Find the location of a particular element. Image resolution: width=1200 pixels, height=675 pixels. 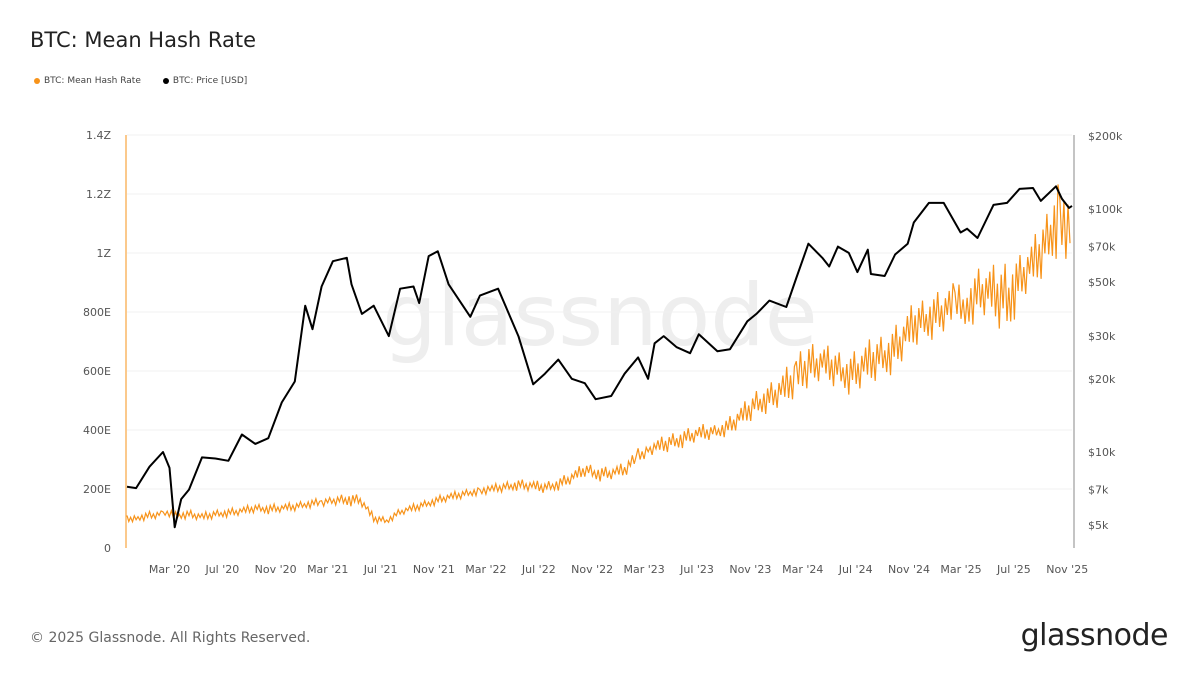

y-right-tick-label: $30k is located at coordinates (1102, 336).